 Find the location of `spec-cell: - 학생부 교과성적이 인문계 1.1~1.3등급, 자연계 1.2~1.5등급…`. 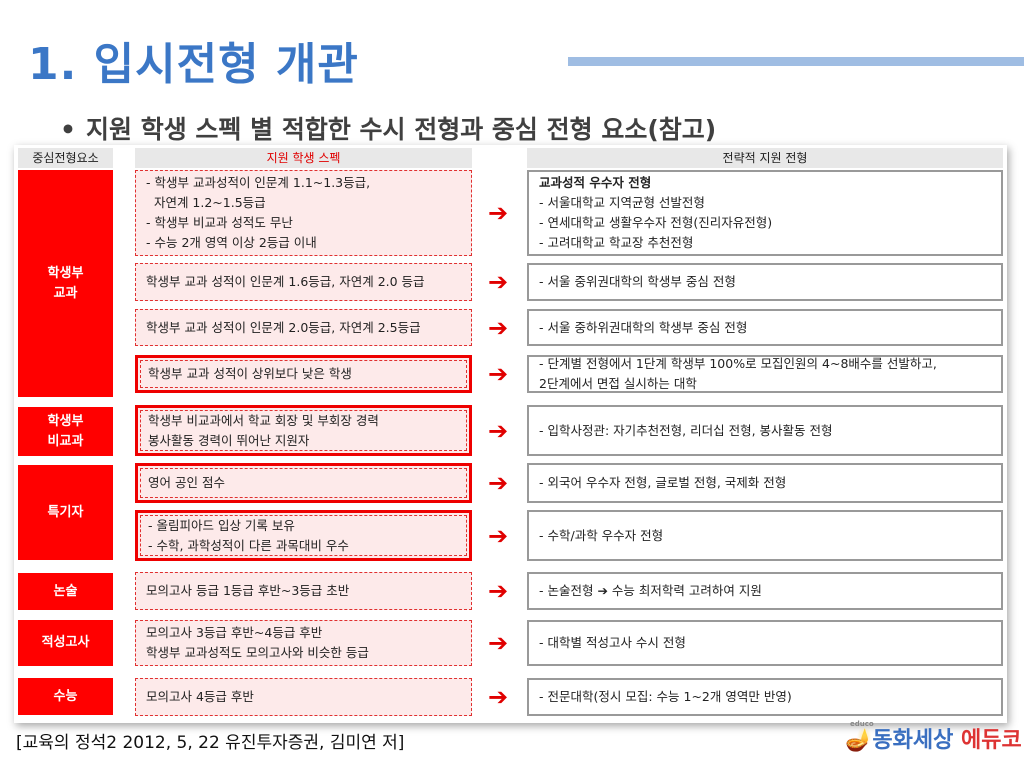

spec-cell: - 학생부 교과성적이 인문계 1.1~1.3등급, 자연계 1.2~1.5등급… is located at coordinates (303, 213).